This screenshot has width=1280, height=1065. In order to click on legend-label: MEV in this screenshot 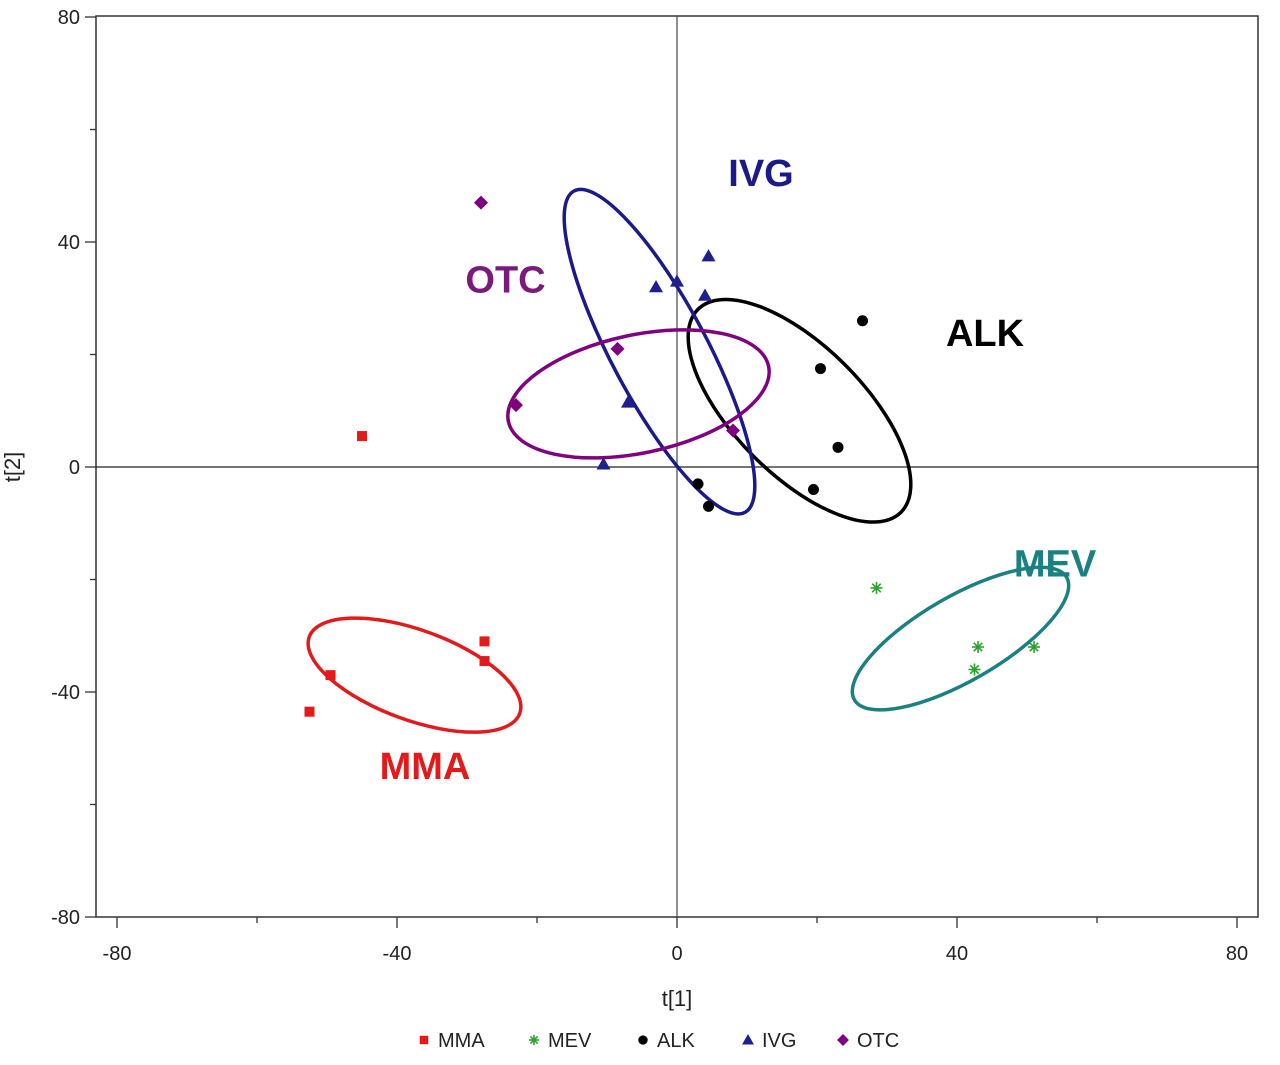, I will do `click(570, 1041)`.